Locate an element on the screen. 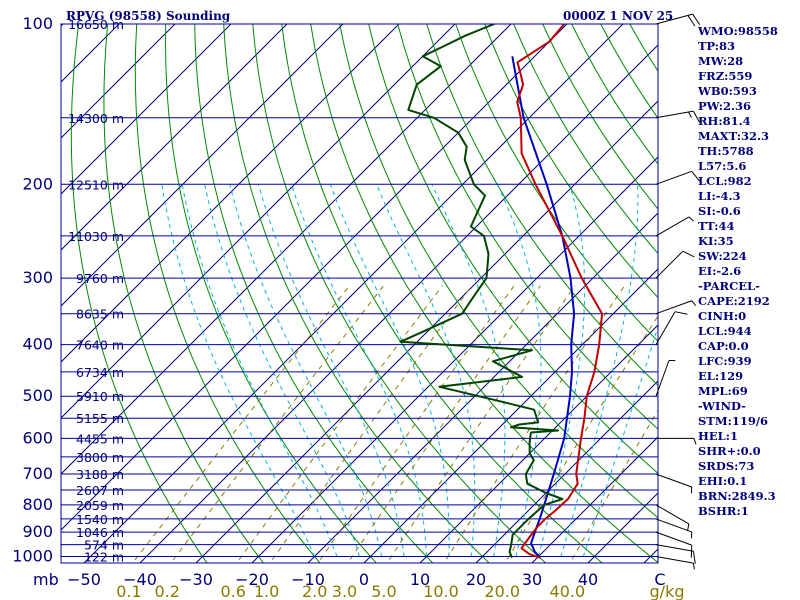 This screenshot has width=800, height=600. index-item: TP:83 is located at coordinates (717, 46).